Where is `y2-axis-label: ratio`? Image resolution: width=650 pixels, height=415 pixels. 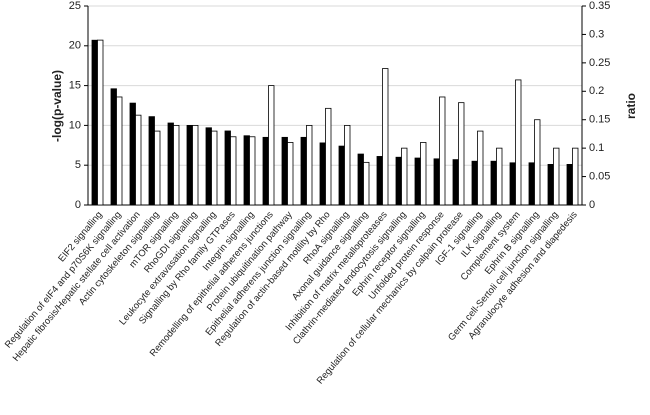
y2-axis-label: ratio is located at coordinates (631, 106).